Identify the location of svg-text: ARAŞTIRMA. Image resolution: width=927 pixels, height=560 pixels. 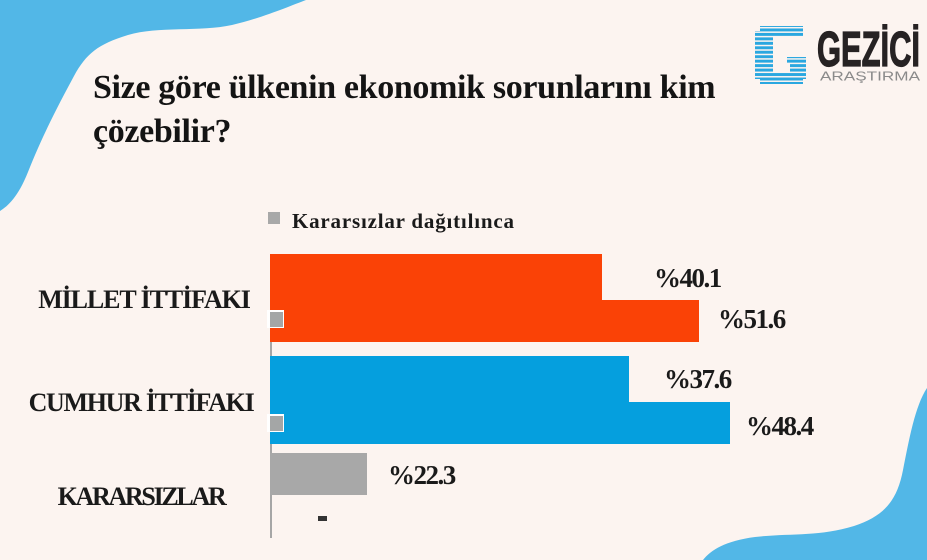
(870, 76).